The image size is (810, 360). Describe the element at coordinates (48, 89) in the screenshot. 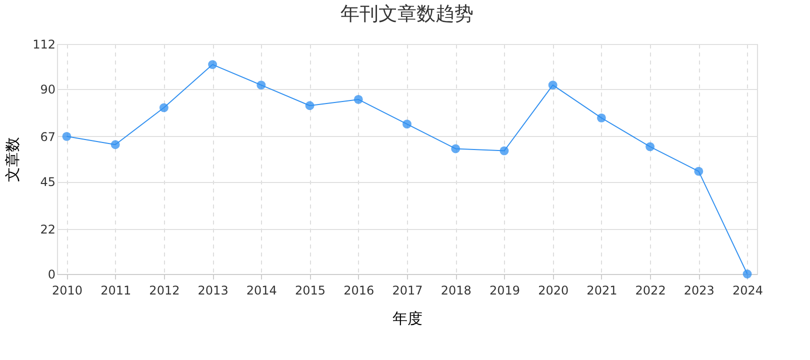

I see `y-tick-label: 90` at that location.